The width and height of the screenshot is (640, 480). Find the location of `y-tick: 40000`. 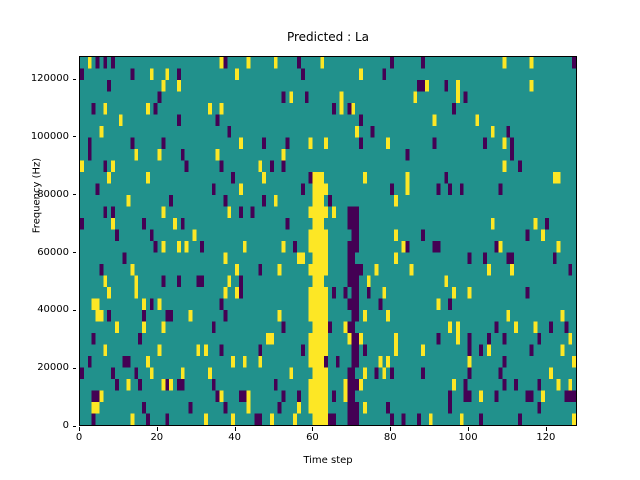

y-tick: 40000 is located at coordinates (38, 310).